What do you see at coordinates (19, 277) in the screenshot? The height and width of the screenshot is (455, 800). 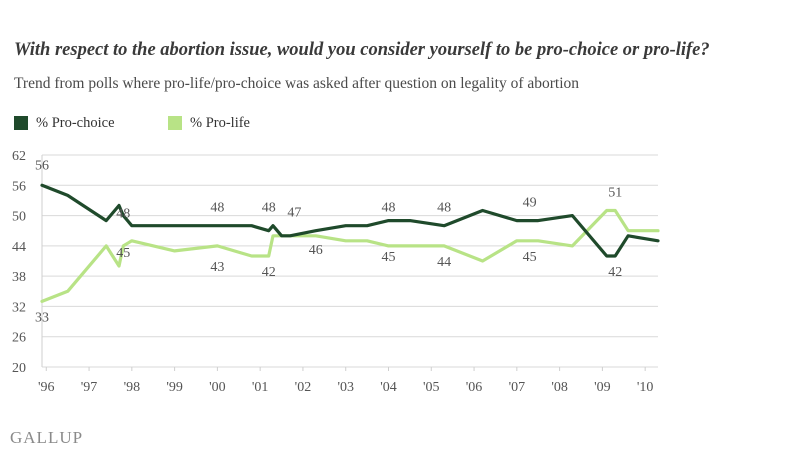 I see `y-tick-label: 38` at bounding box center [19, 277].